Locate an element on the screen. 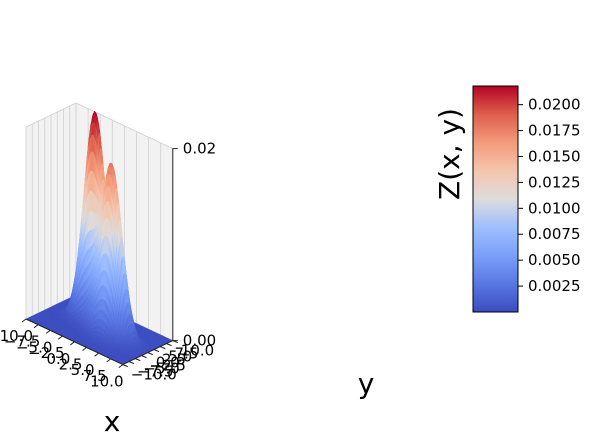  colorbar-gradient is located at coordinates (495, 199).